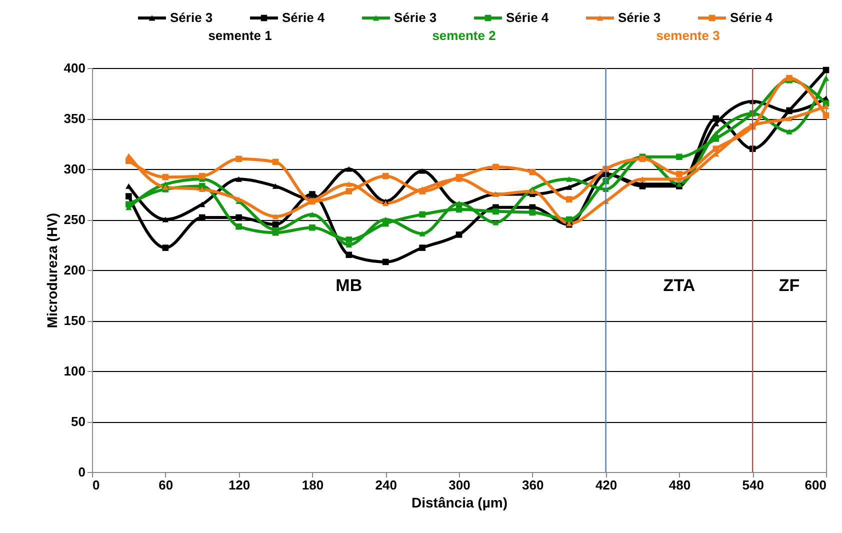  What do you see at coordinates (75, 371) in the screenshot?
I see `y-tick-label: 100` at bounding box center [75, 371].